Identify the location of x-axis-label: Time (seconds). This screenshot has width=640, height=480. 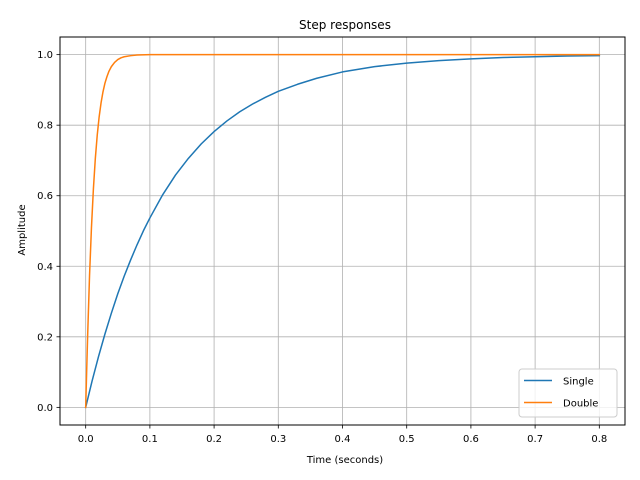
(344, 460).